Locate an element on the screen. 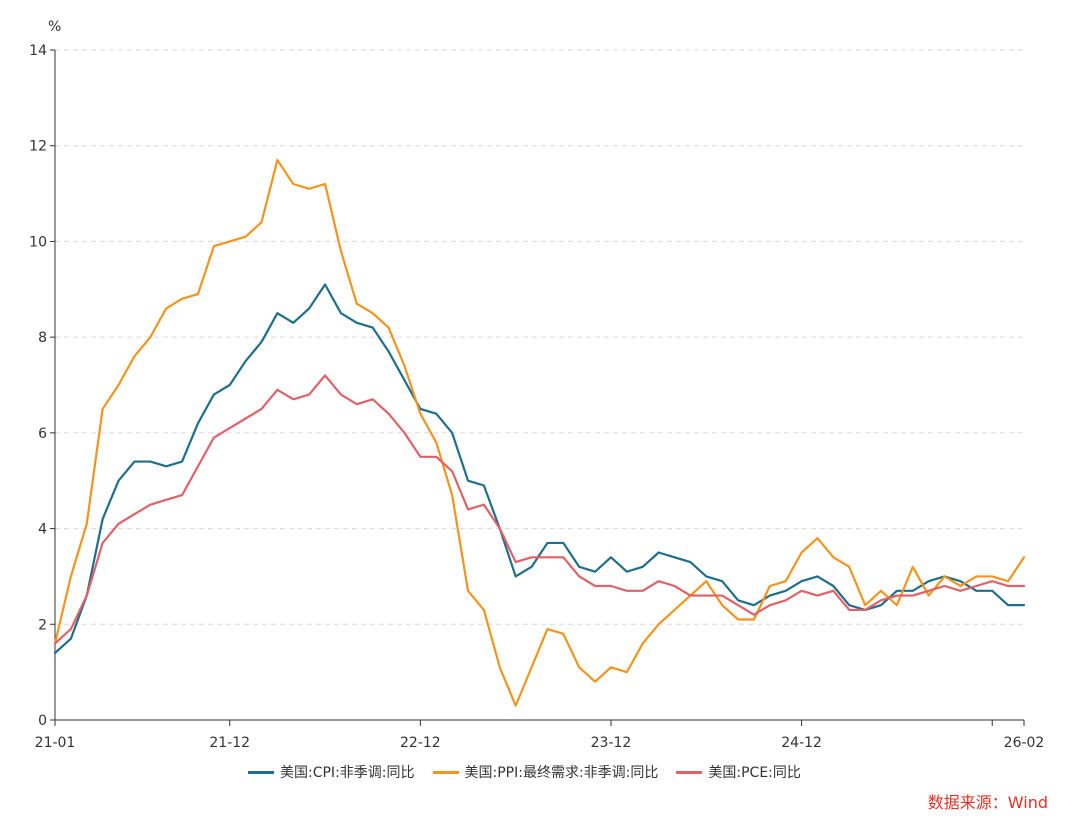 The width and height of the screenshot is (1080, 826). y-tick-label: 2 is located at coordinates (42, 625).